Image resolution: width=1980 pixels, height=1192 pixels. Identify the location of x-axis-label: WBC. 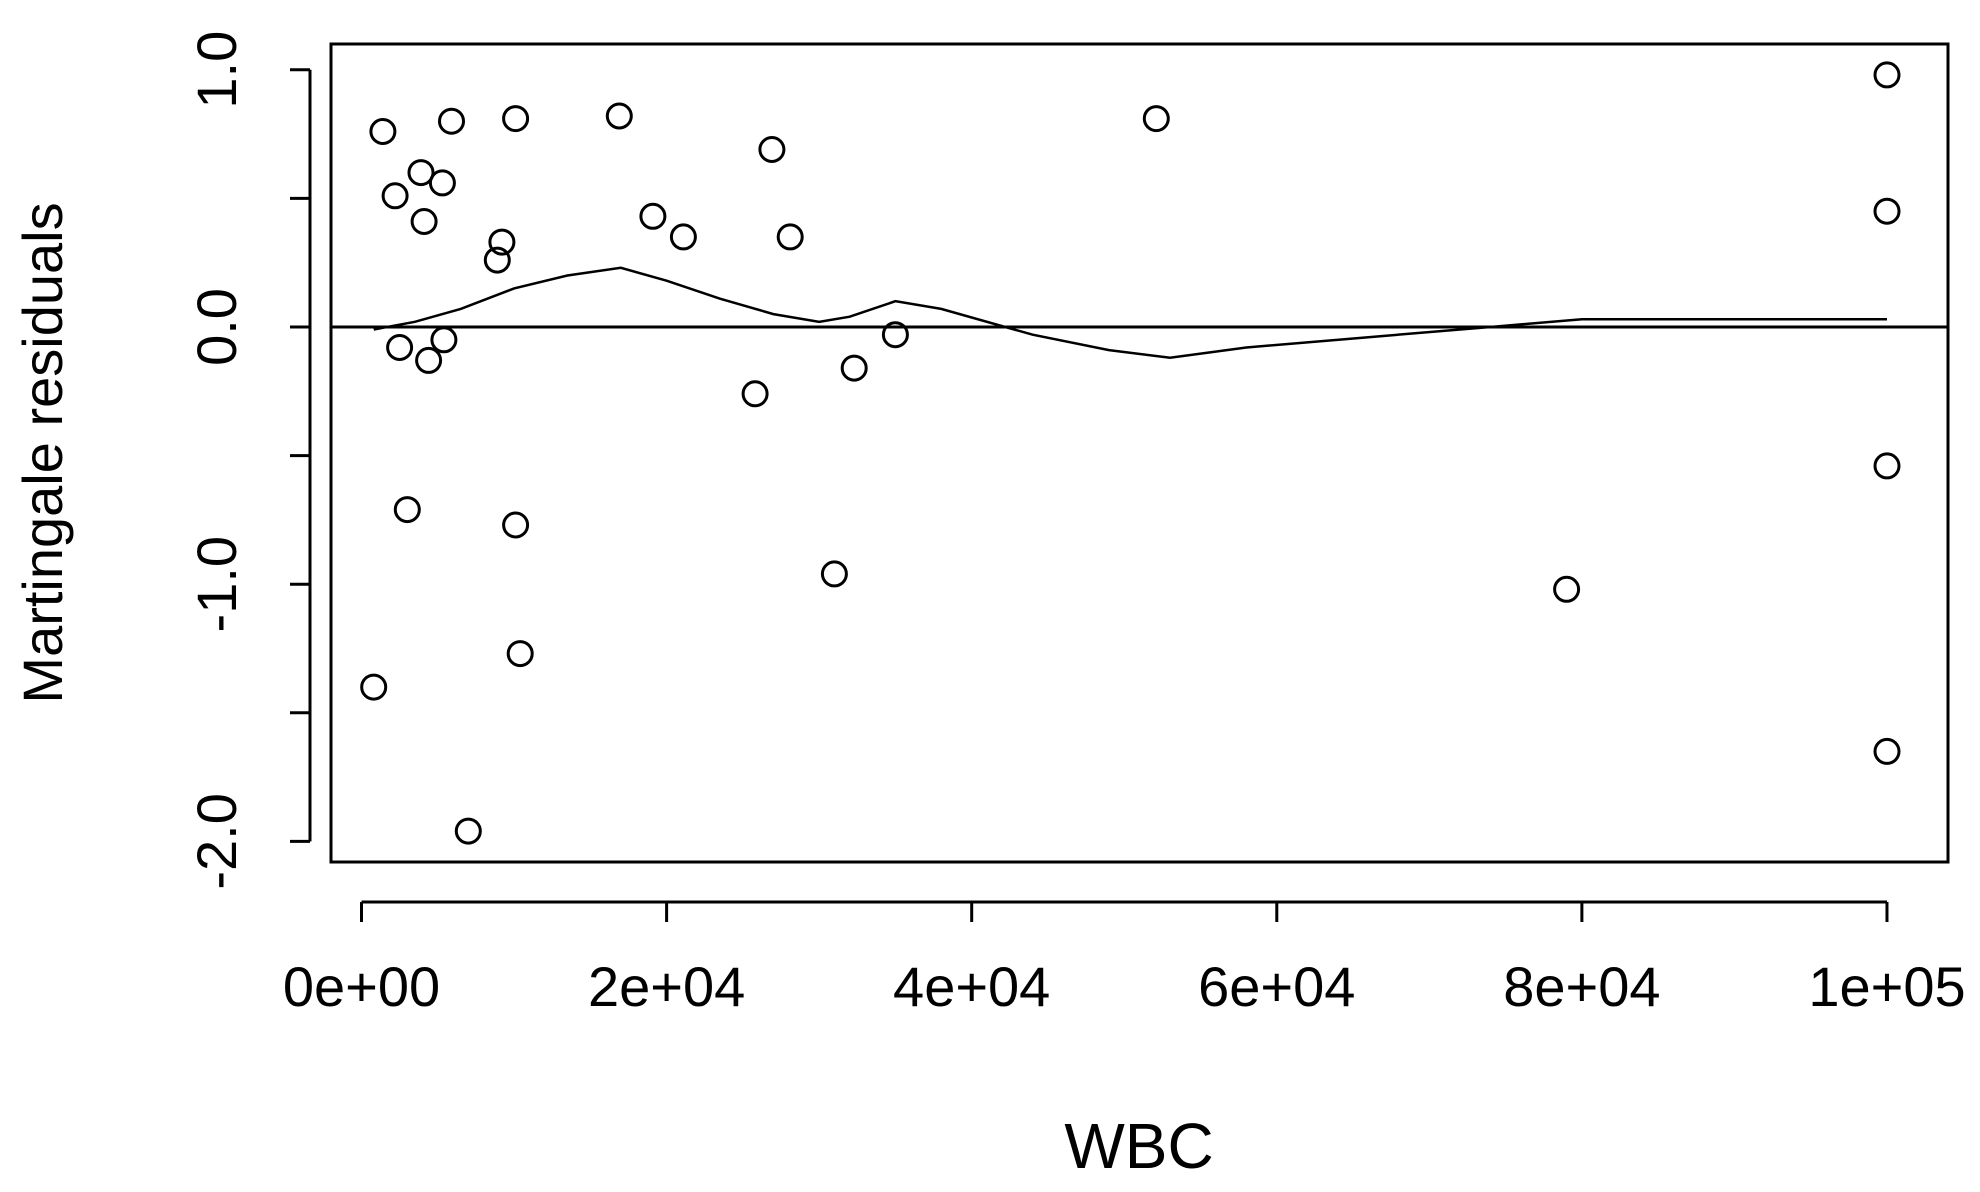
(1138, 1146).